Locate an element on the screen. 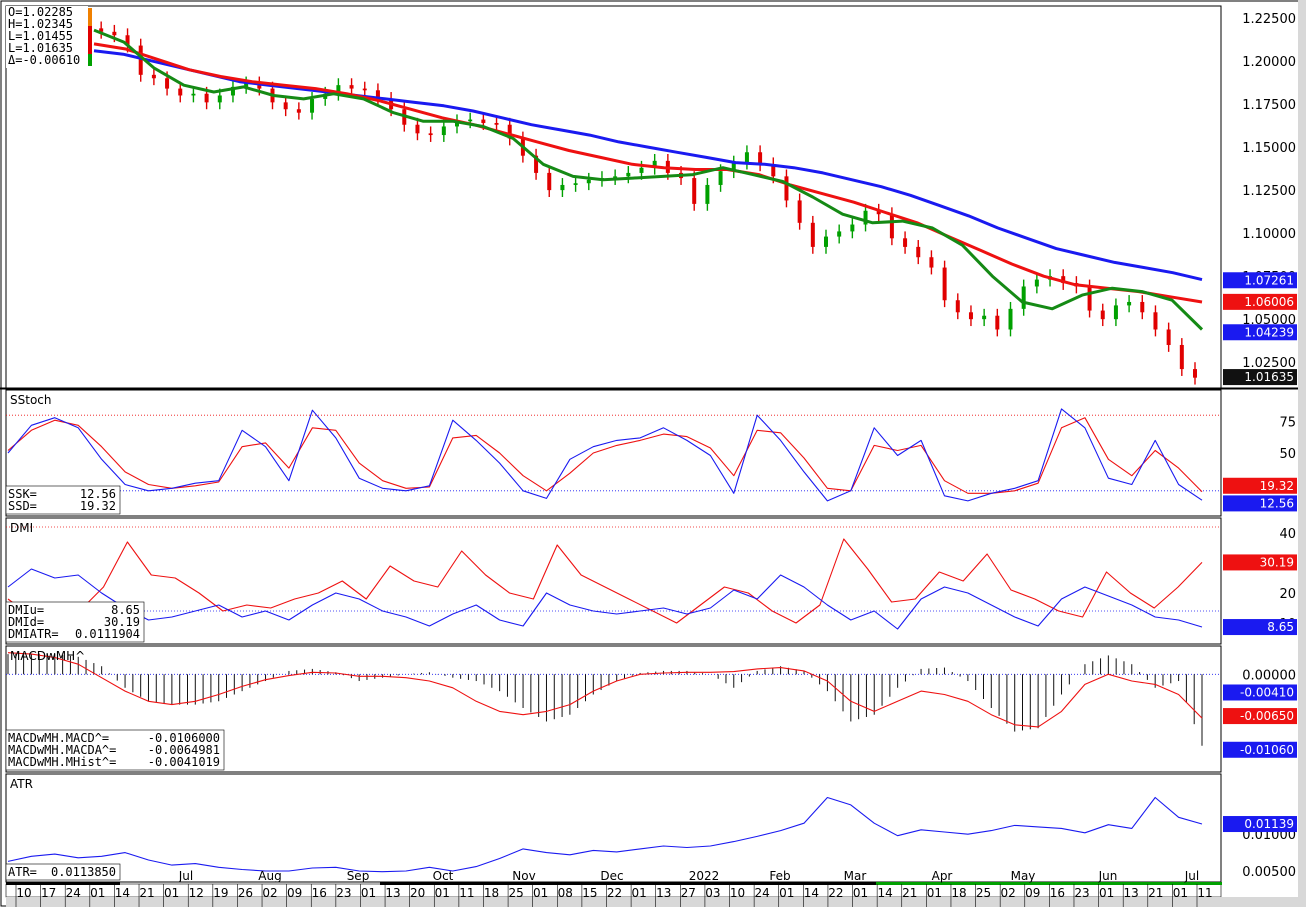 The height and width of the screenshot is (907, 1306). ssk-line is located at coordinates (605, 455).